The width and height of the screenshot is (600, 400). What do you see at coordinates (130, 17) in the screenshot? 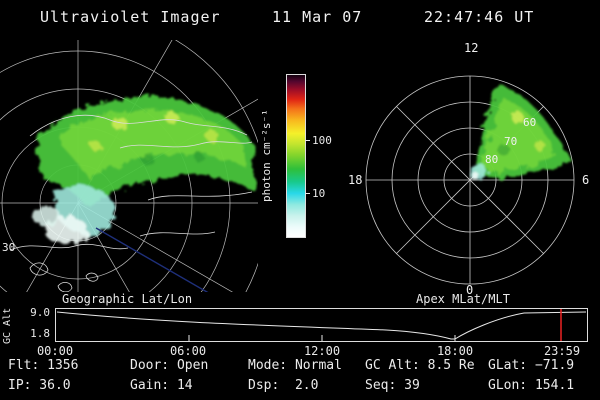
I see `app-title: Ultraviolet Imager` at bounding box center [130, 17].